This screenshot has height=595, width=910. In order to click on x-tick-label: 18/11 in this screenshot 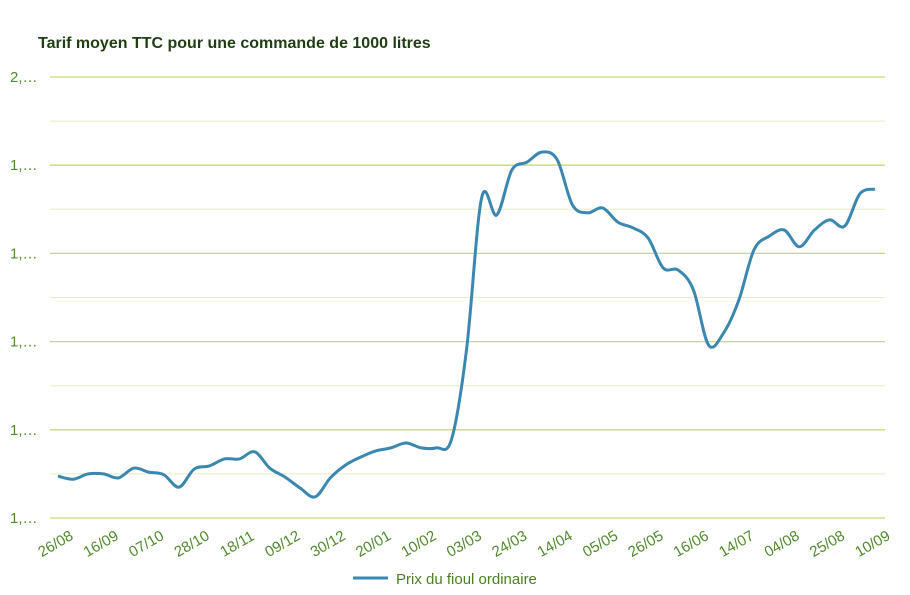, I will do `click(237, 544)`.